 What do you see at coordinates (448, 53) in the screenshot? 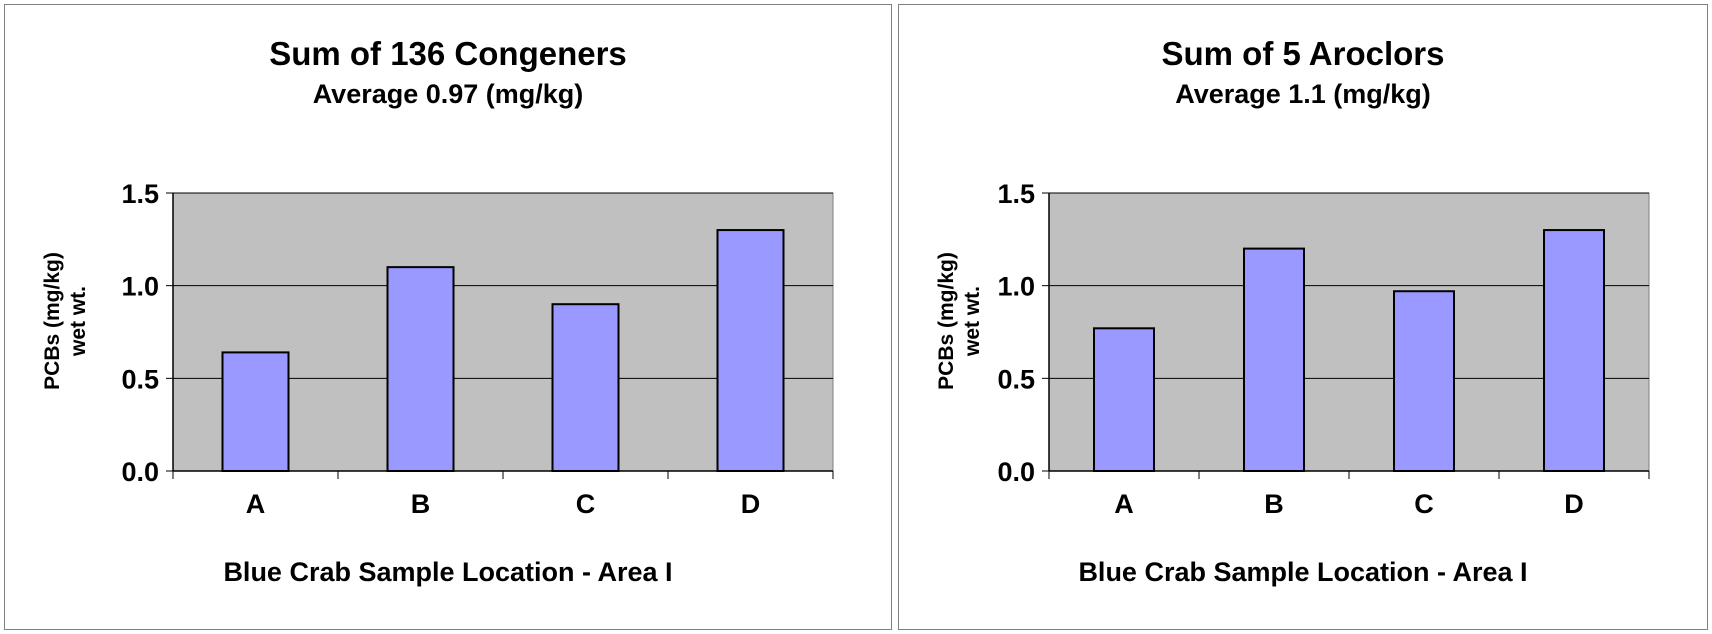
I see `chart-title: Sum of 136 Congeners` at bounding box center [448, 53].